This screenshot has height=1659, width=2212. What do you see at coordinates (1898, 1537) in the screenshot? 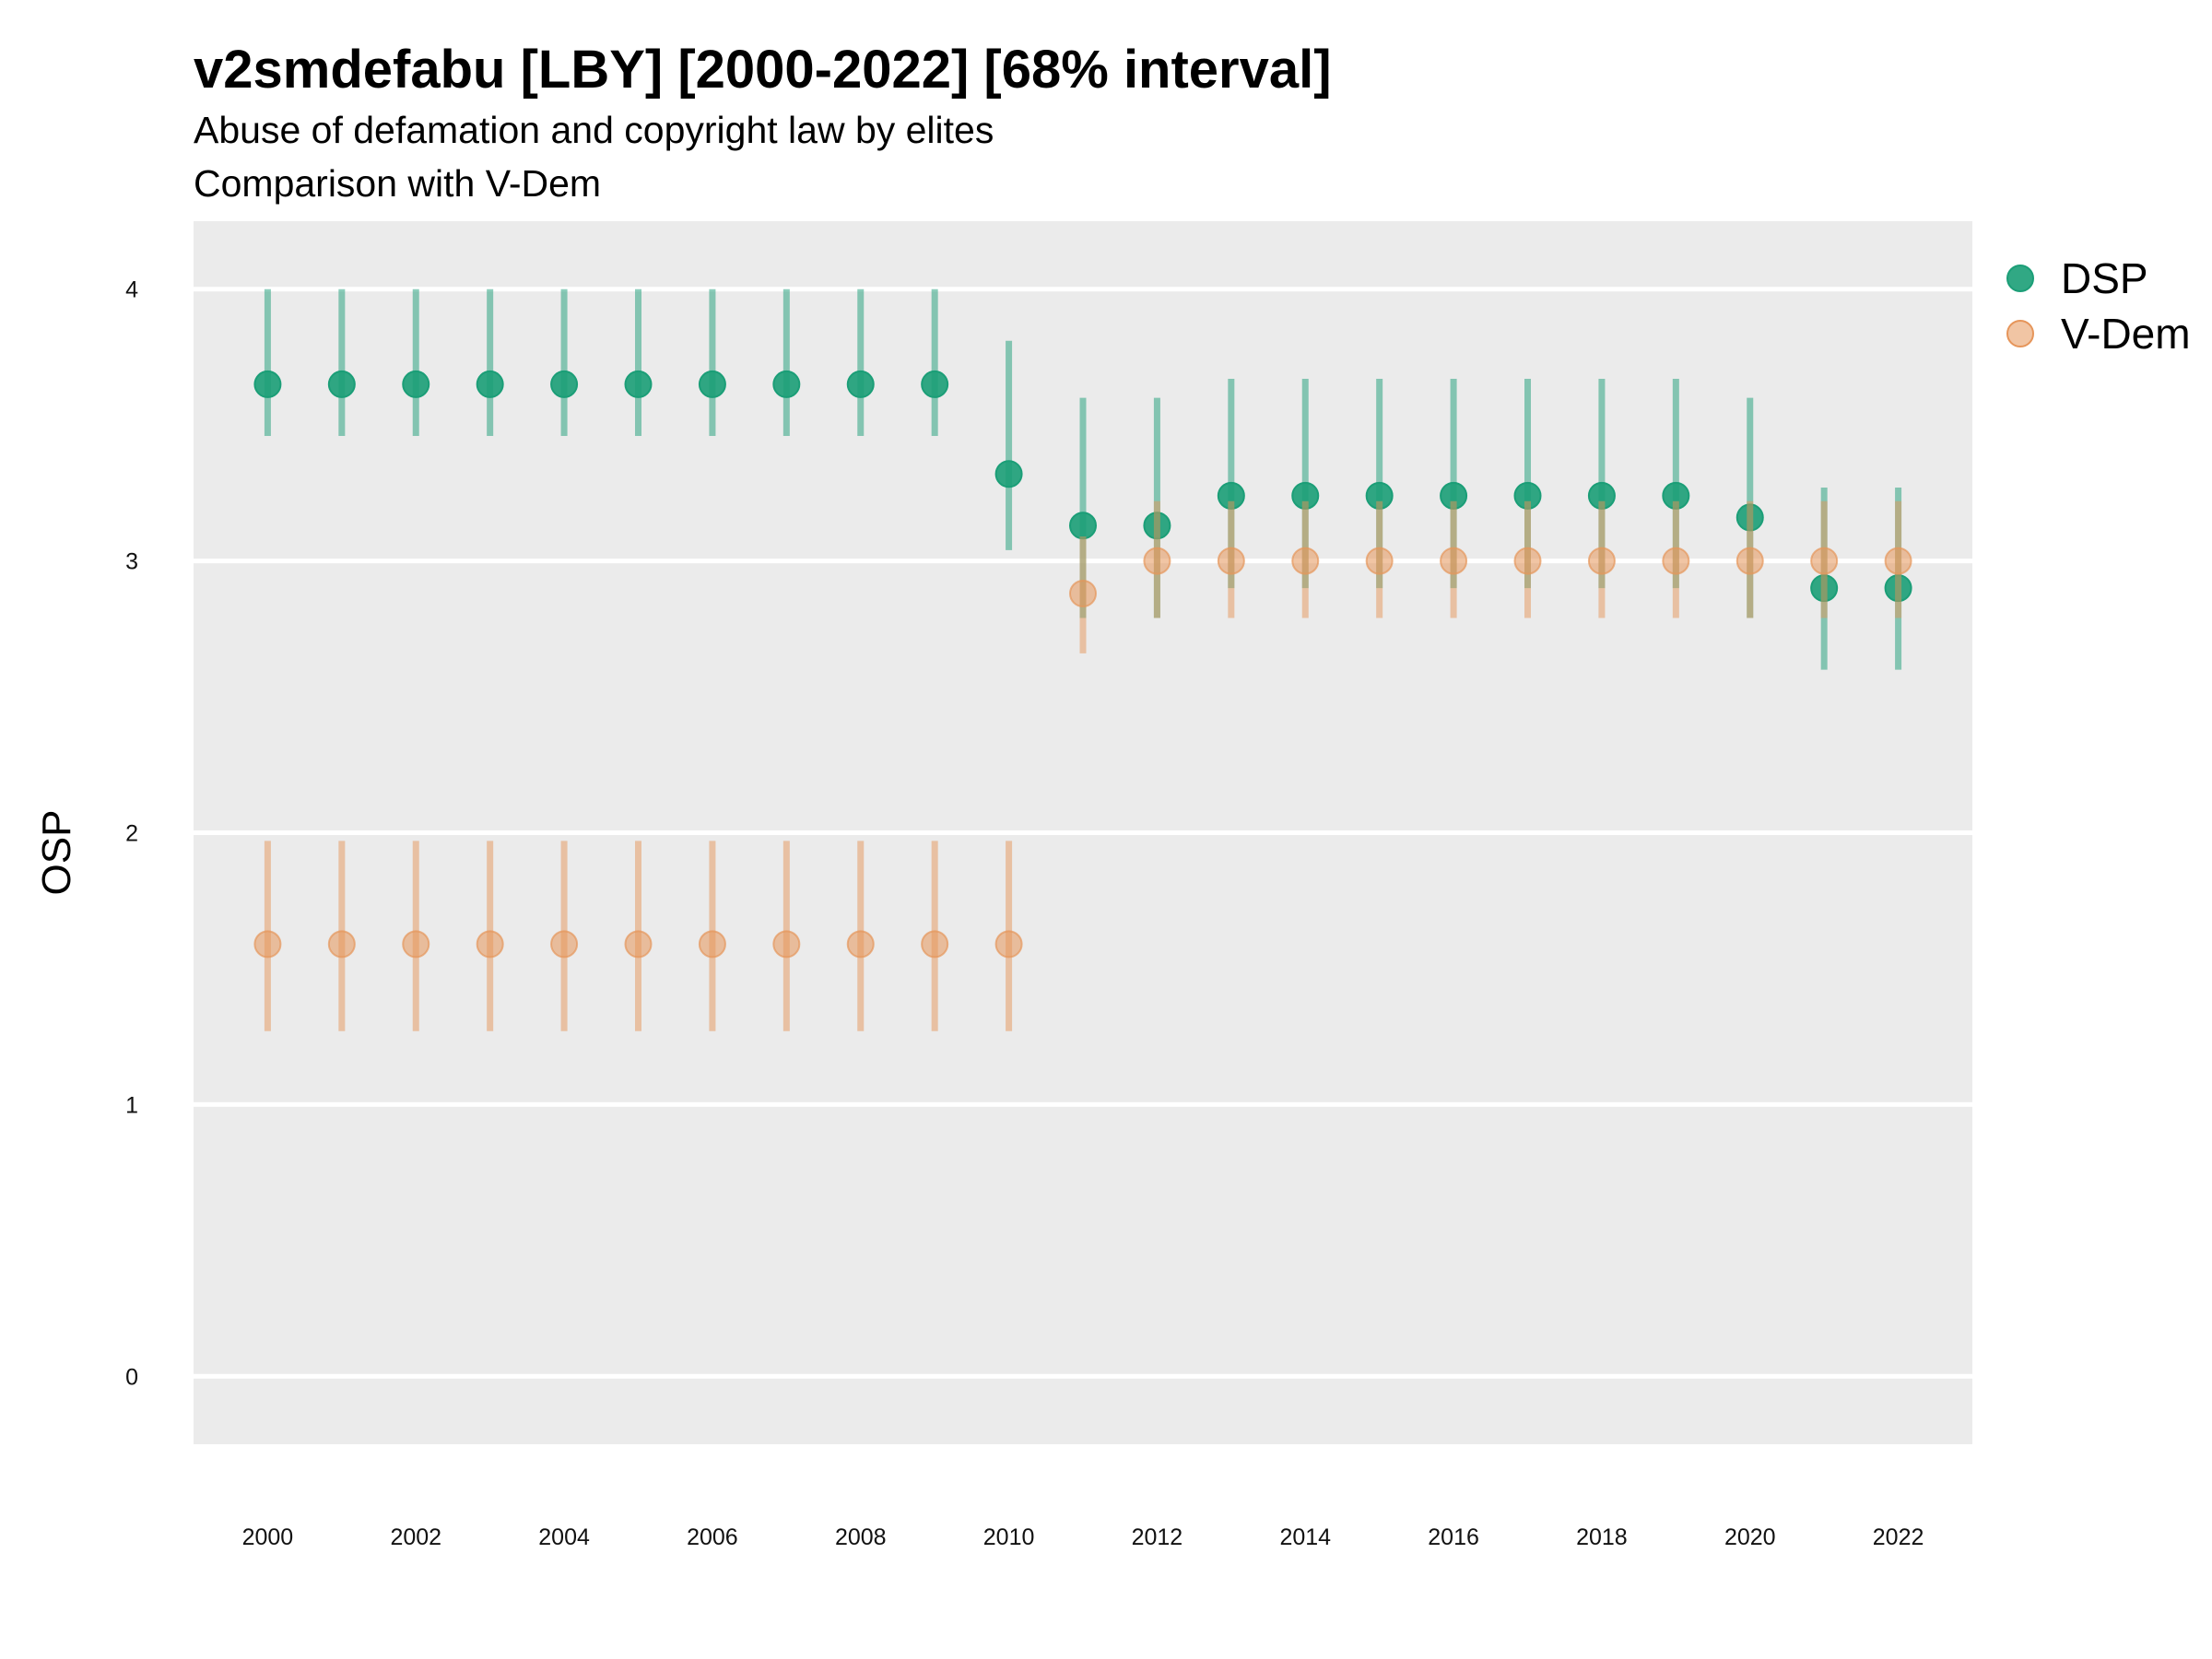
I see `x-tick-label: 2022` at bounding box center [1898, 1537].